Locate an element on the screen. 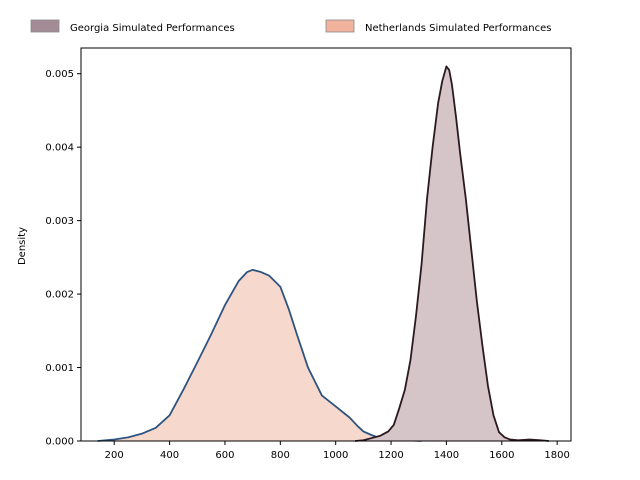  y-tick-label: 0.005 is located at coordinates (59, 74).